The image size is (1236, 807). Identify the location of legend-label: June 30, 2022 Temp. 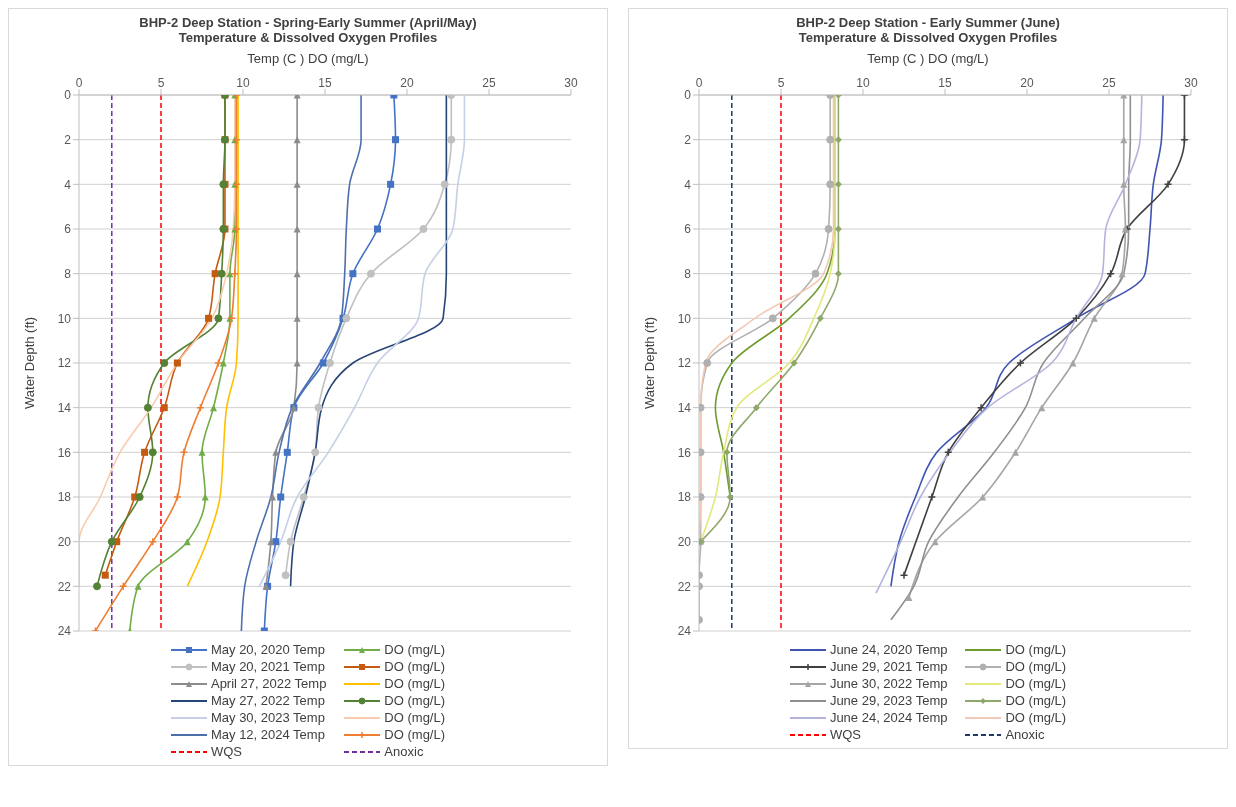
(888, 683).